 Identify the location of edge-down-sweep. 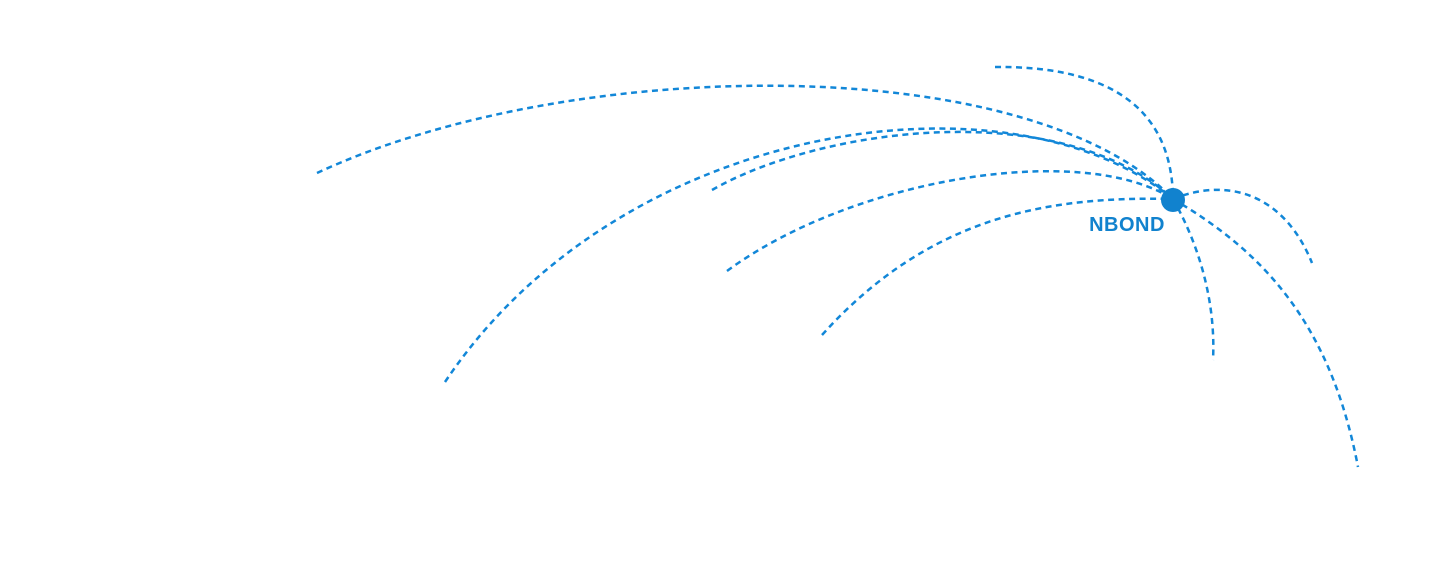
(1266, 332).